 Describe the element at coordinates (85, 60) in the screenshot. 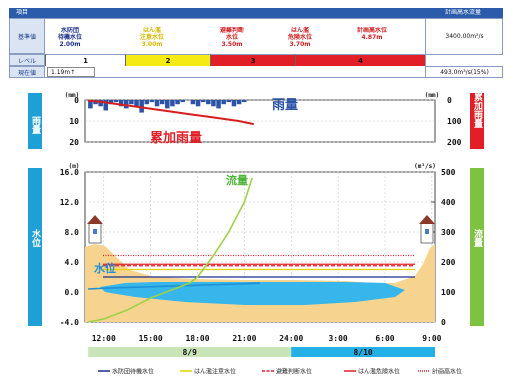

I see `level-cell-1: 1` at that location.